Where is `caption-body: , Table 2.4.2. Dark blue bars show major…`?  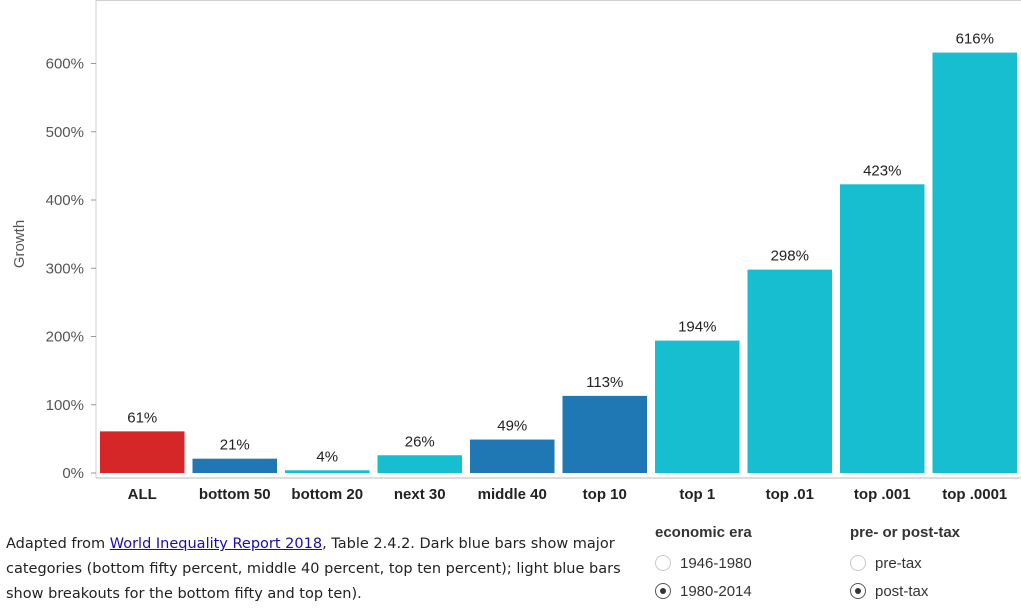 caption-body: , Table 2.4.2. Dark blue bars show major… is located at coordinates (313, 569).